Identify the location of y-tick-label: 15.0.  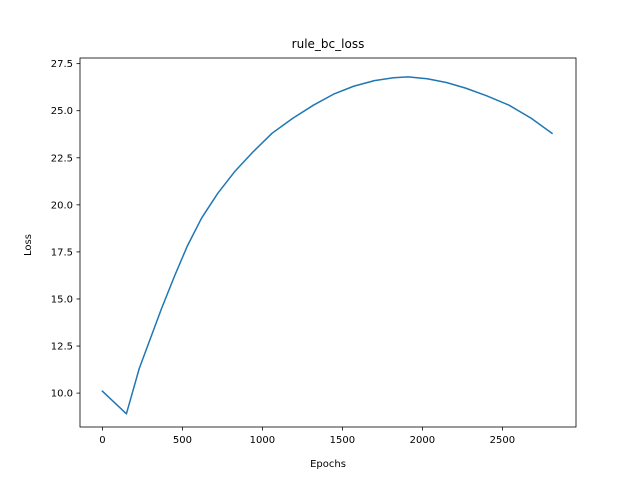
(62, 299).